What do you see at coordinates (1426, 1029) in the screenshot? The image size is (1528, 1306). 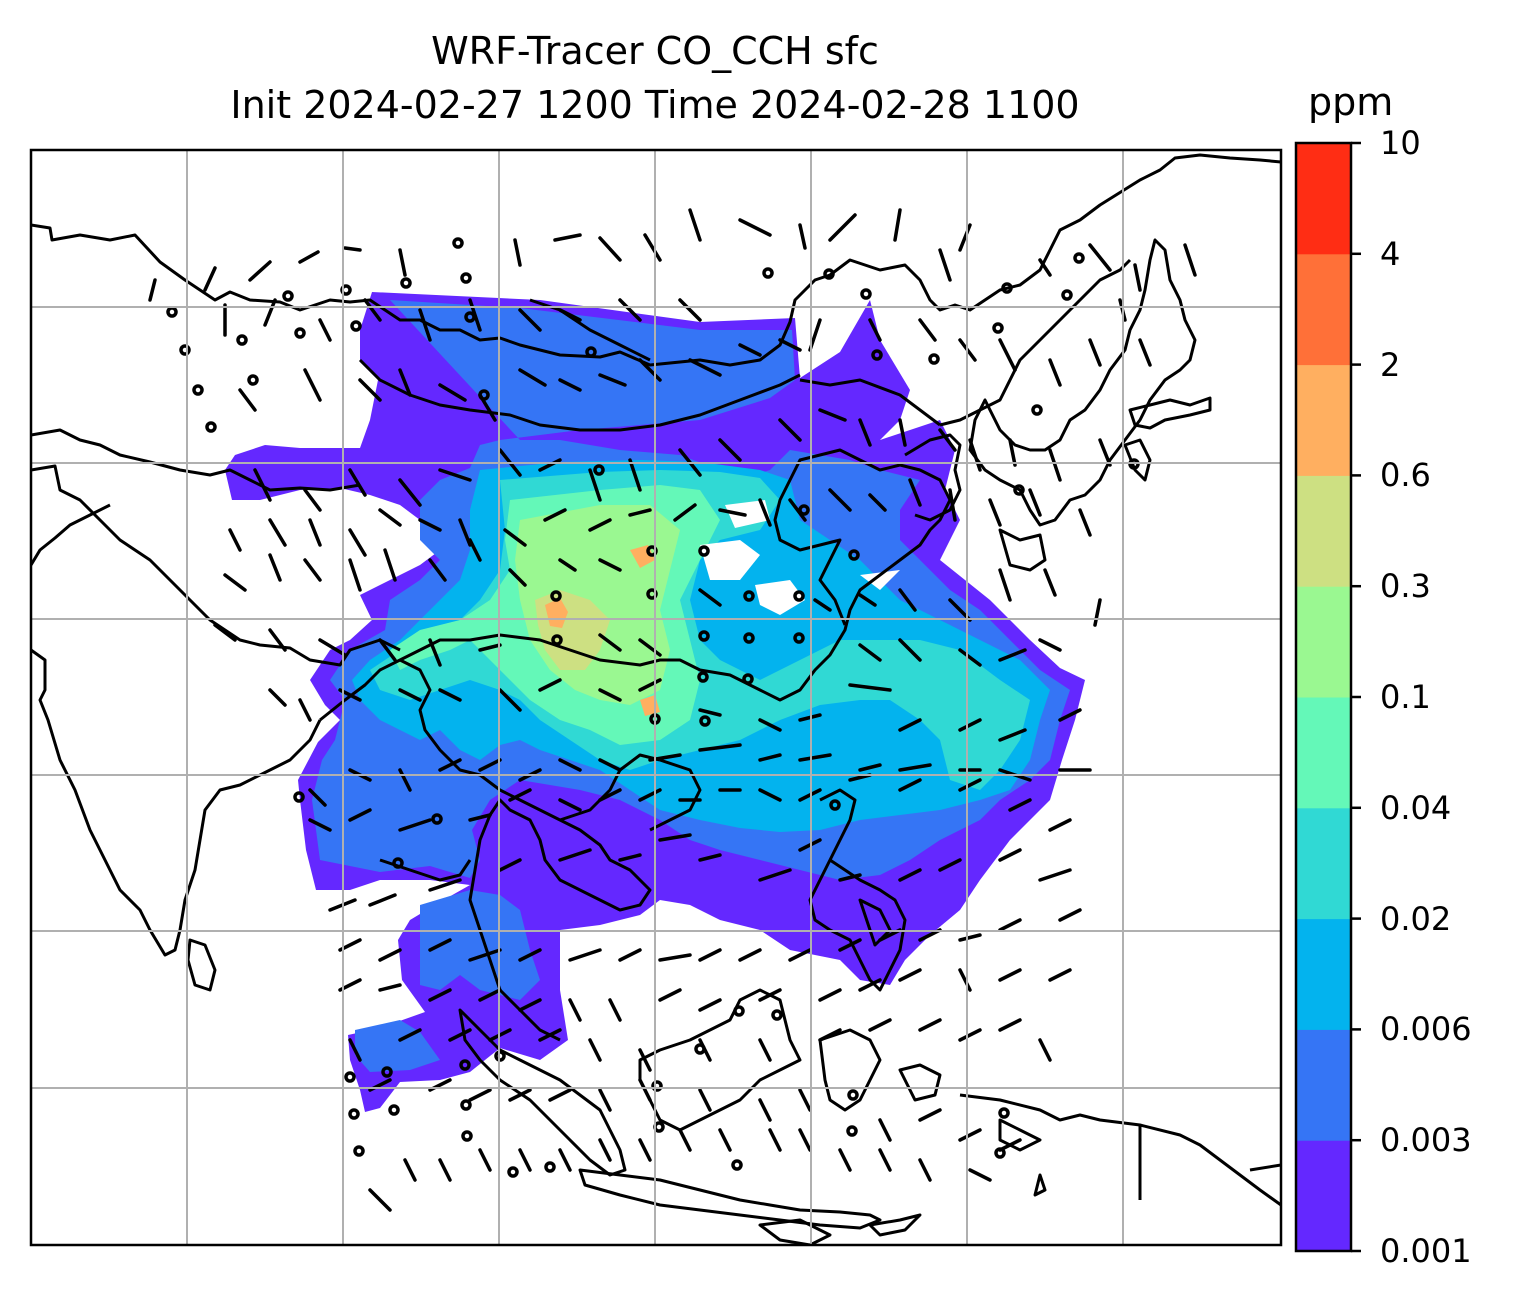 I see `colorbar-tick-label: 0.006` at bounding box center [1426, 1029].